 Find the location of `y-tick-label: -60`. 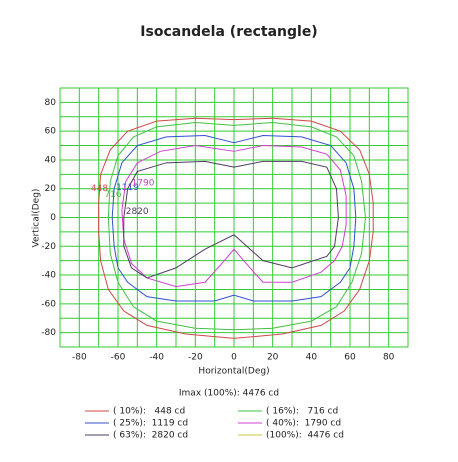

y-tick-label: -60 is located at coordinates (48, 304).